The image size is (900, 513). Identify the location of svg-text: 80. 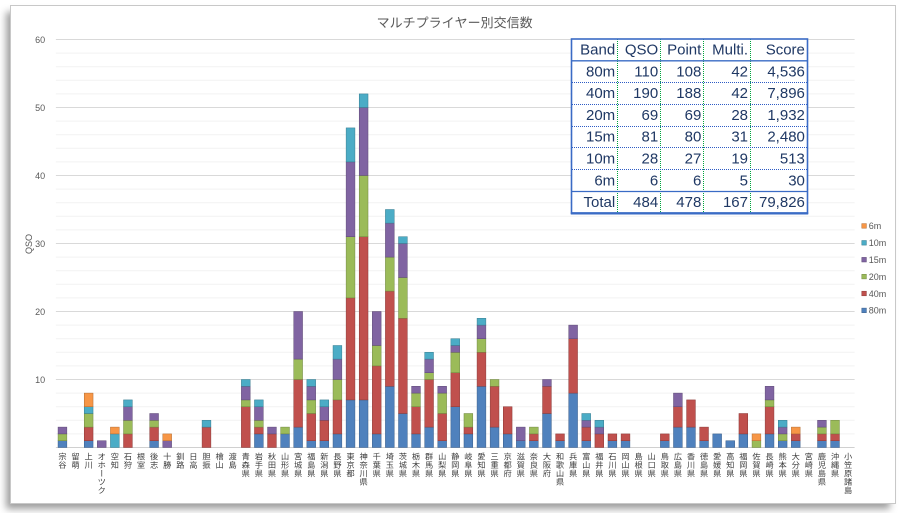
(693, 137).